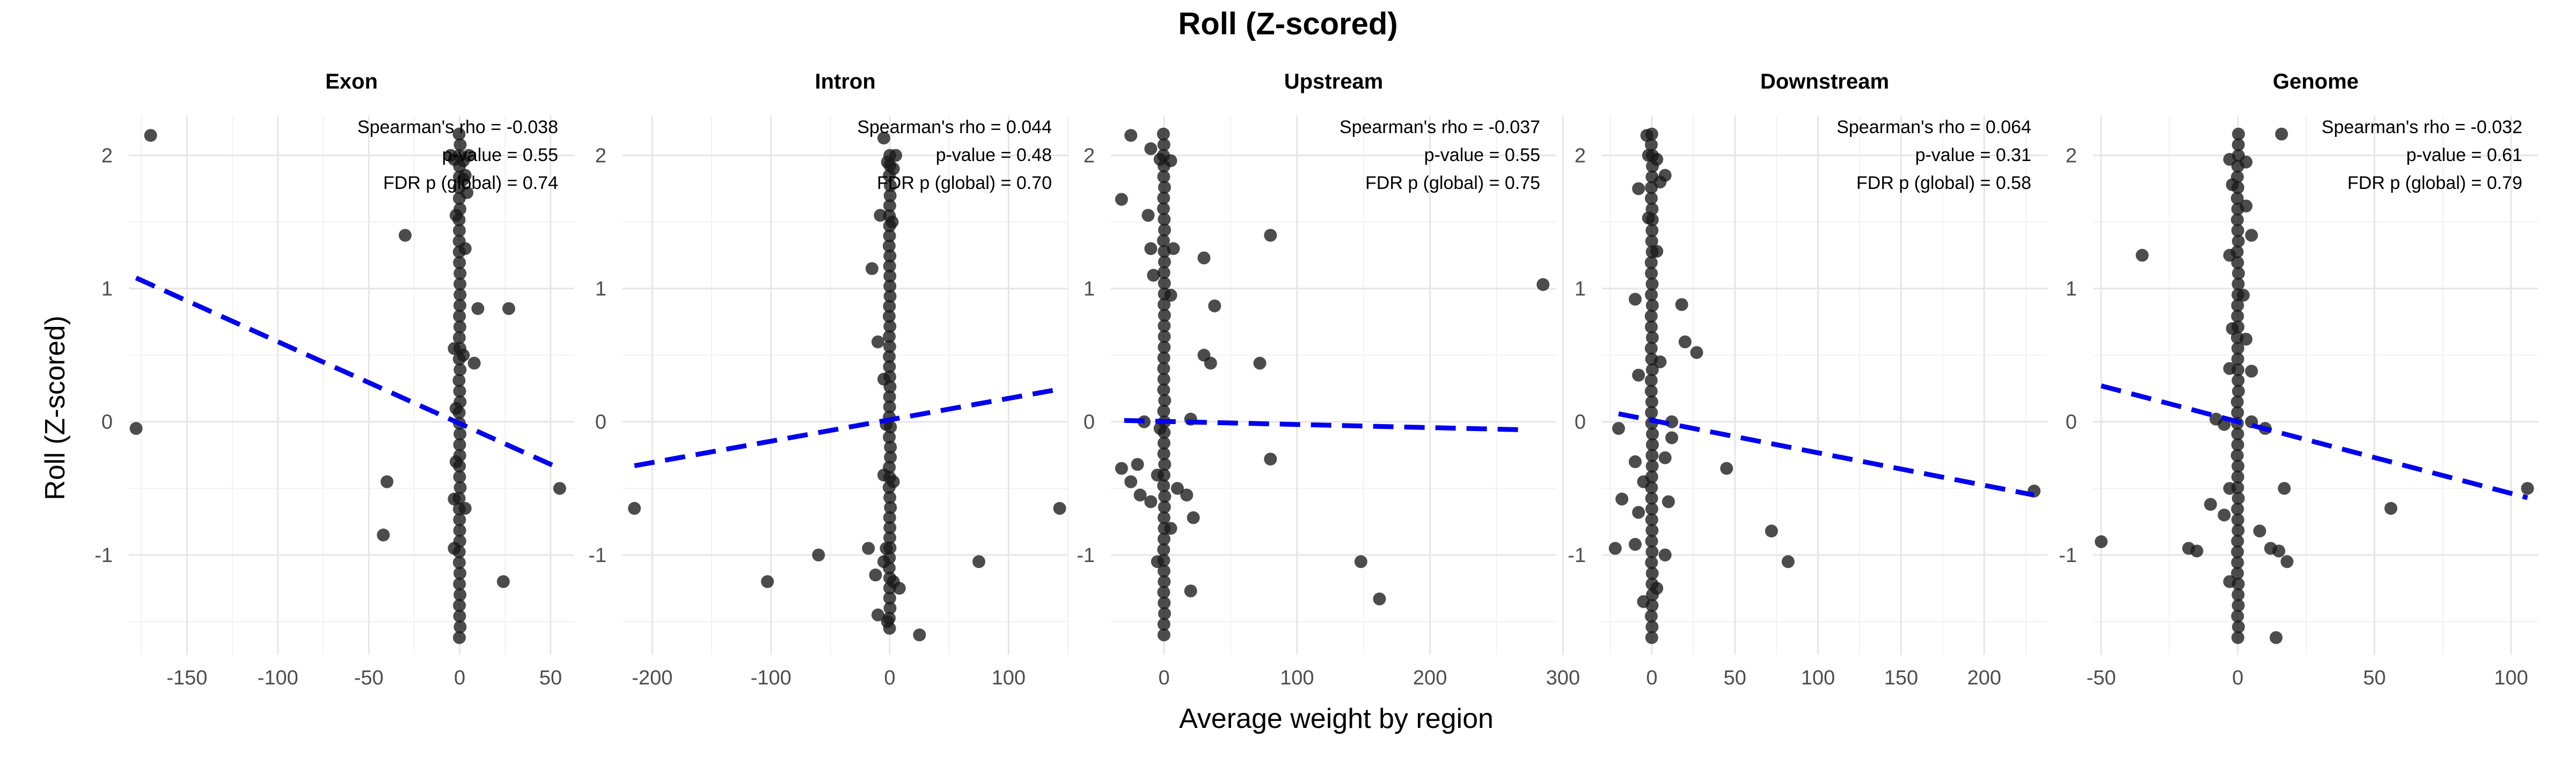  Describe the element at coordinates (1984, 678) in the screenshot. I see `x-tick-label: 200` at that location.